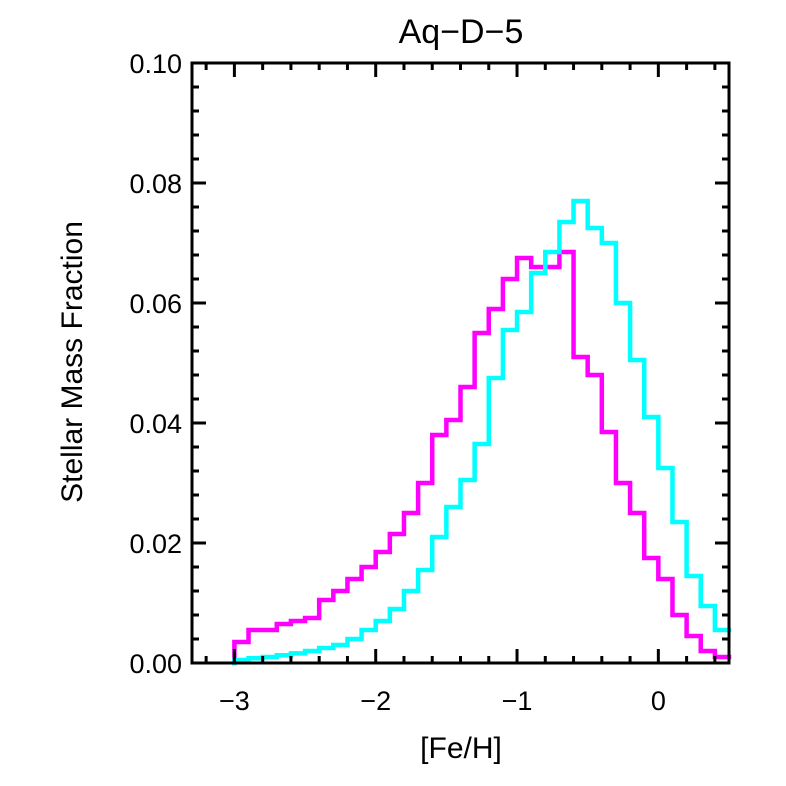 The image size is (786, 786). I want to click on y-tick-label: 0.04, so click(155, 424).